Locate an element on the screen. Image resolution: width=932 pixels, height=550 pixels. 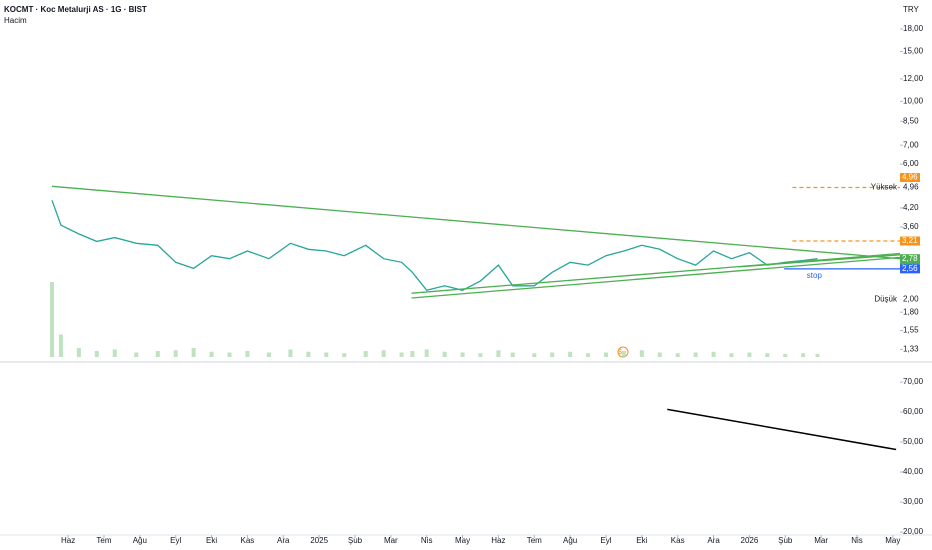
y-tick-label: 8,50 is located at coordinates (911, 120).